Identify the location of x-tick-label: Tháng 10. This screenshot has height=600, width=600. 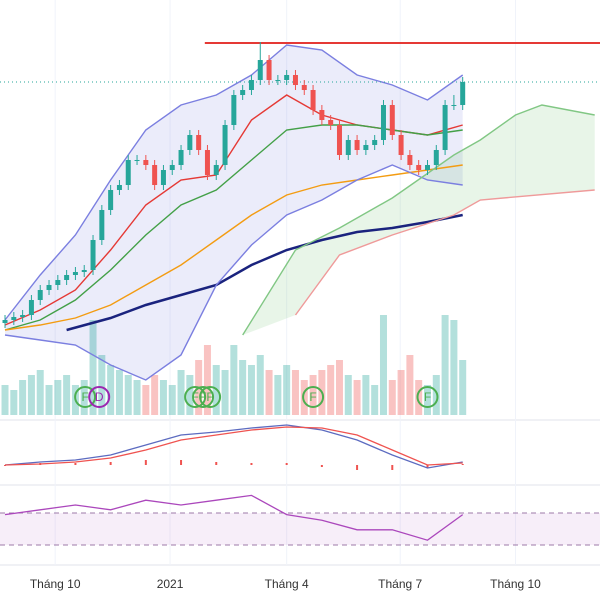
(515, 584).